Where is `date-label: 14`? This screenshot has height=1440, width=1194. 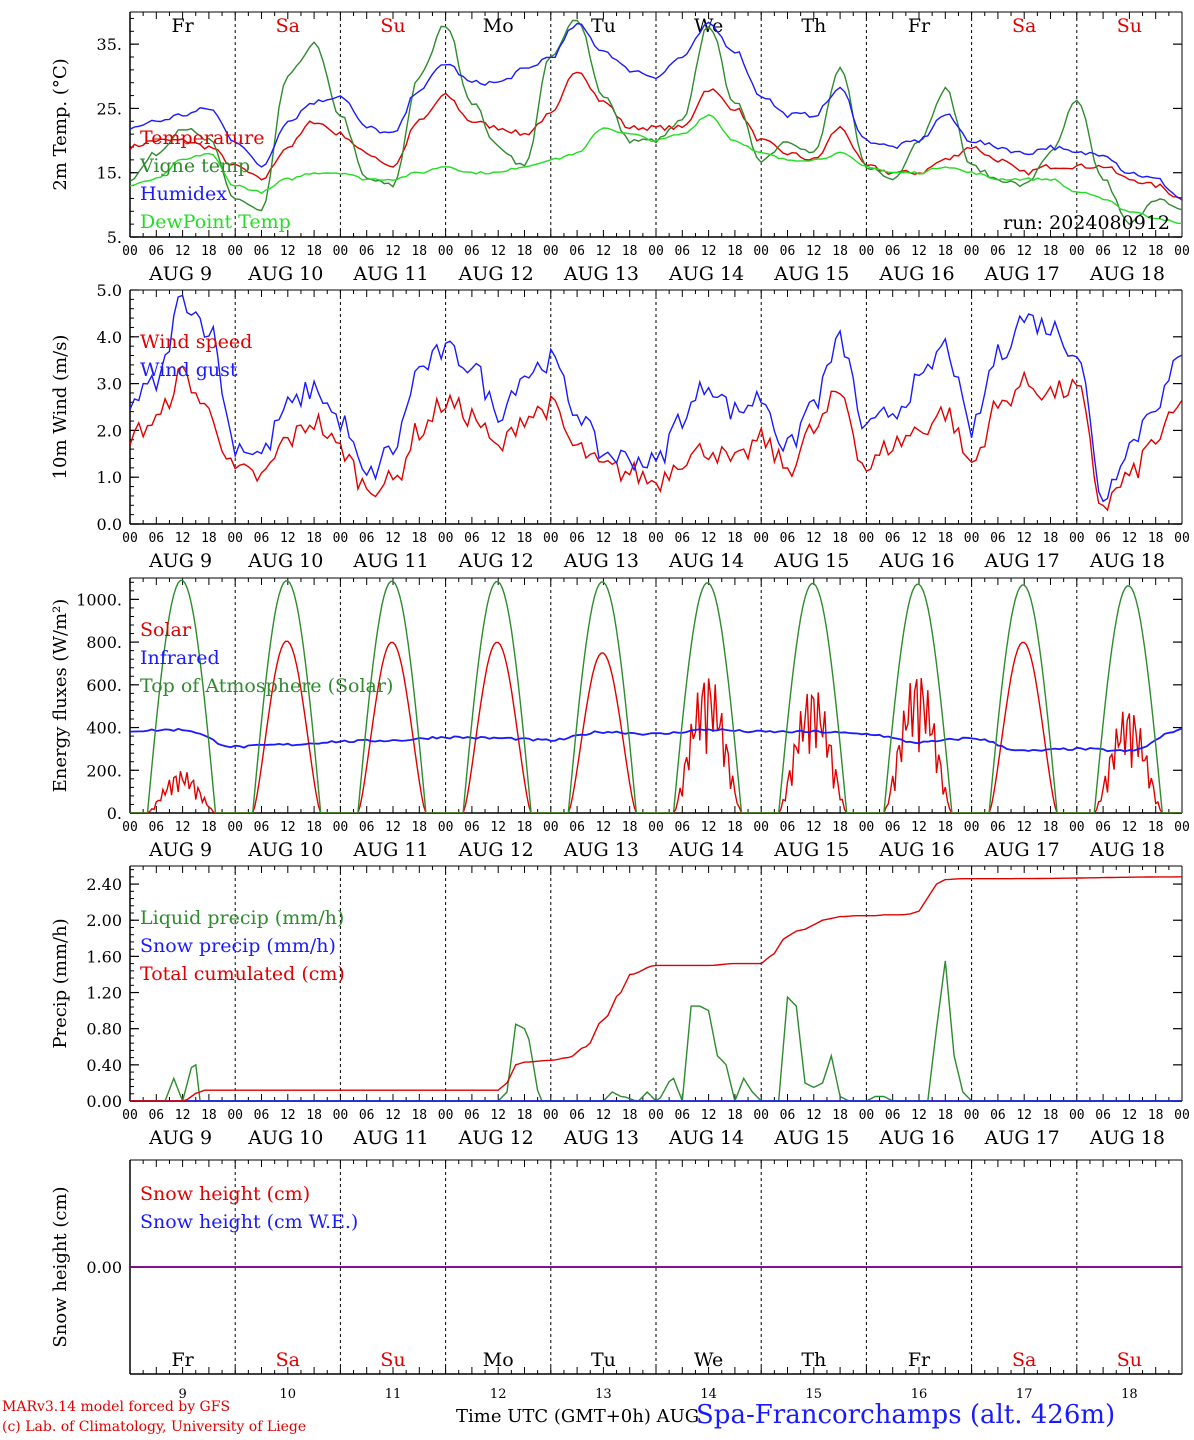 date-label: 14 is located at coordinates (708, 1394).